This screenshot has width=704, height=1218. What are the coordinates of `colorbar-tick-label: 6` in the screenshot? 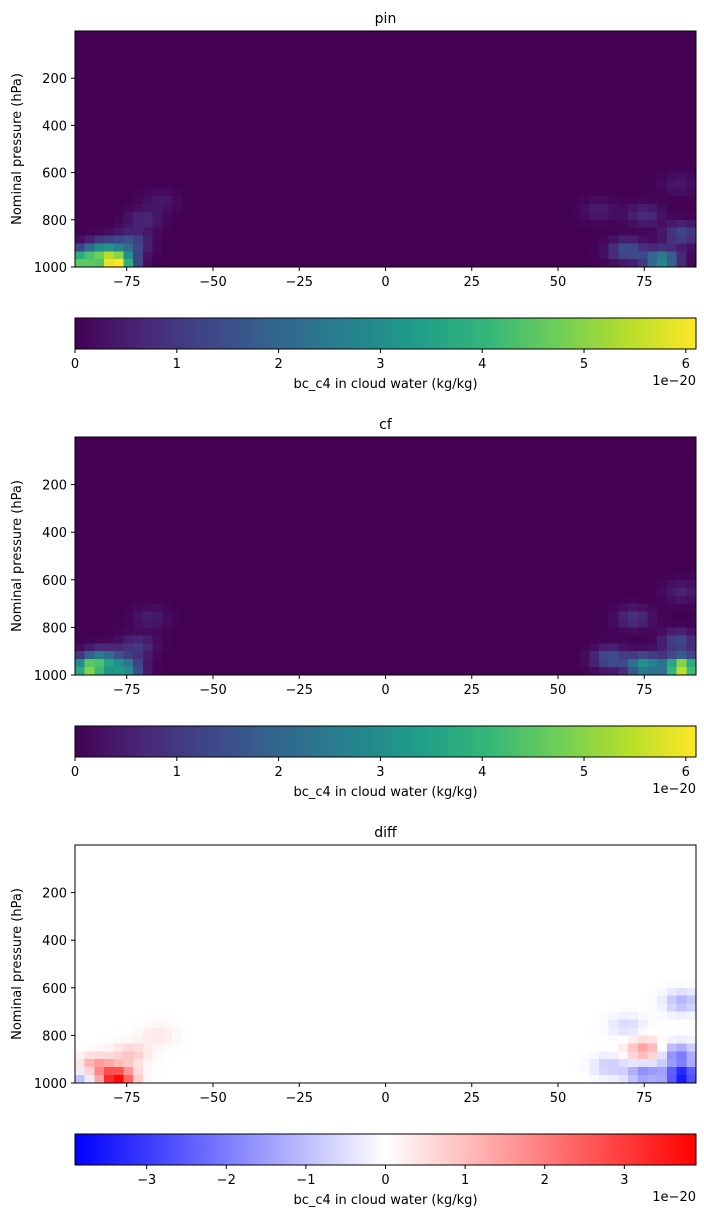 It's located at (686, 772).